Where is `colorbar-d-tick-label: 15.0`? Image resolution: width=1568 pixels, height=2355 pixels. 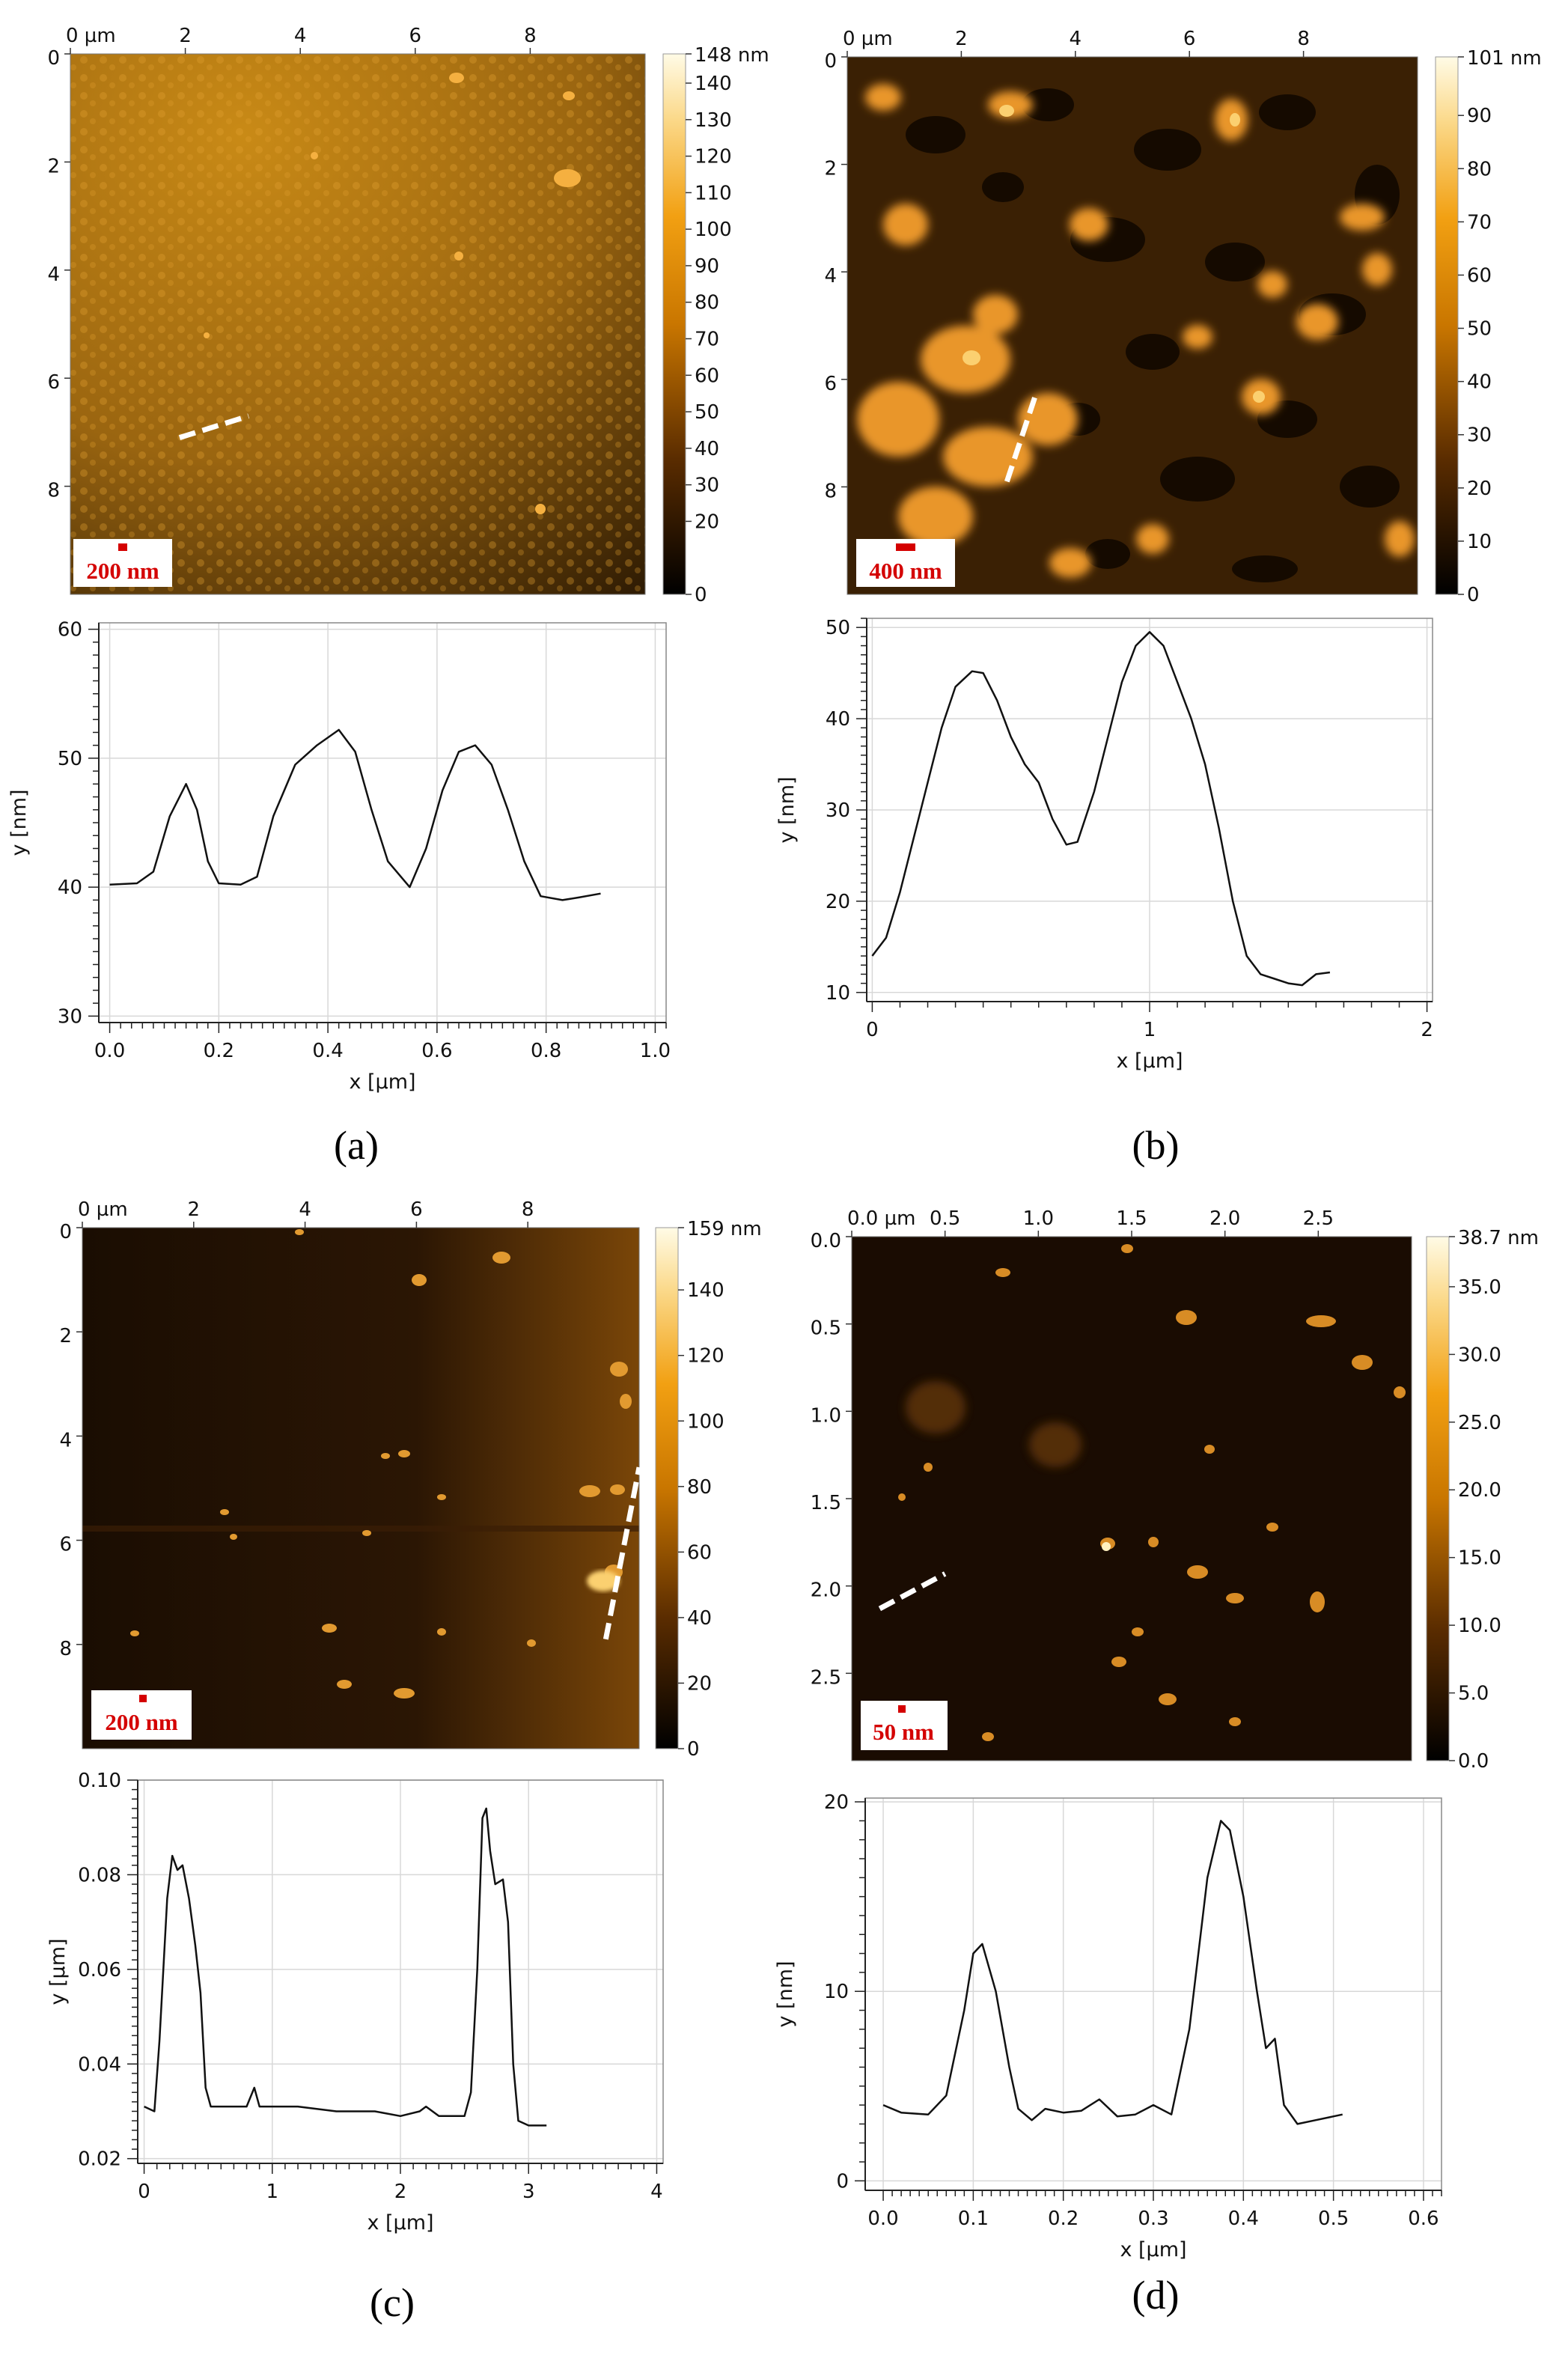
colorbar-d-tick-label: 15.0 is located at coordinates (1479, 1558).